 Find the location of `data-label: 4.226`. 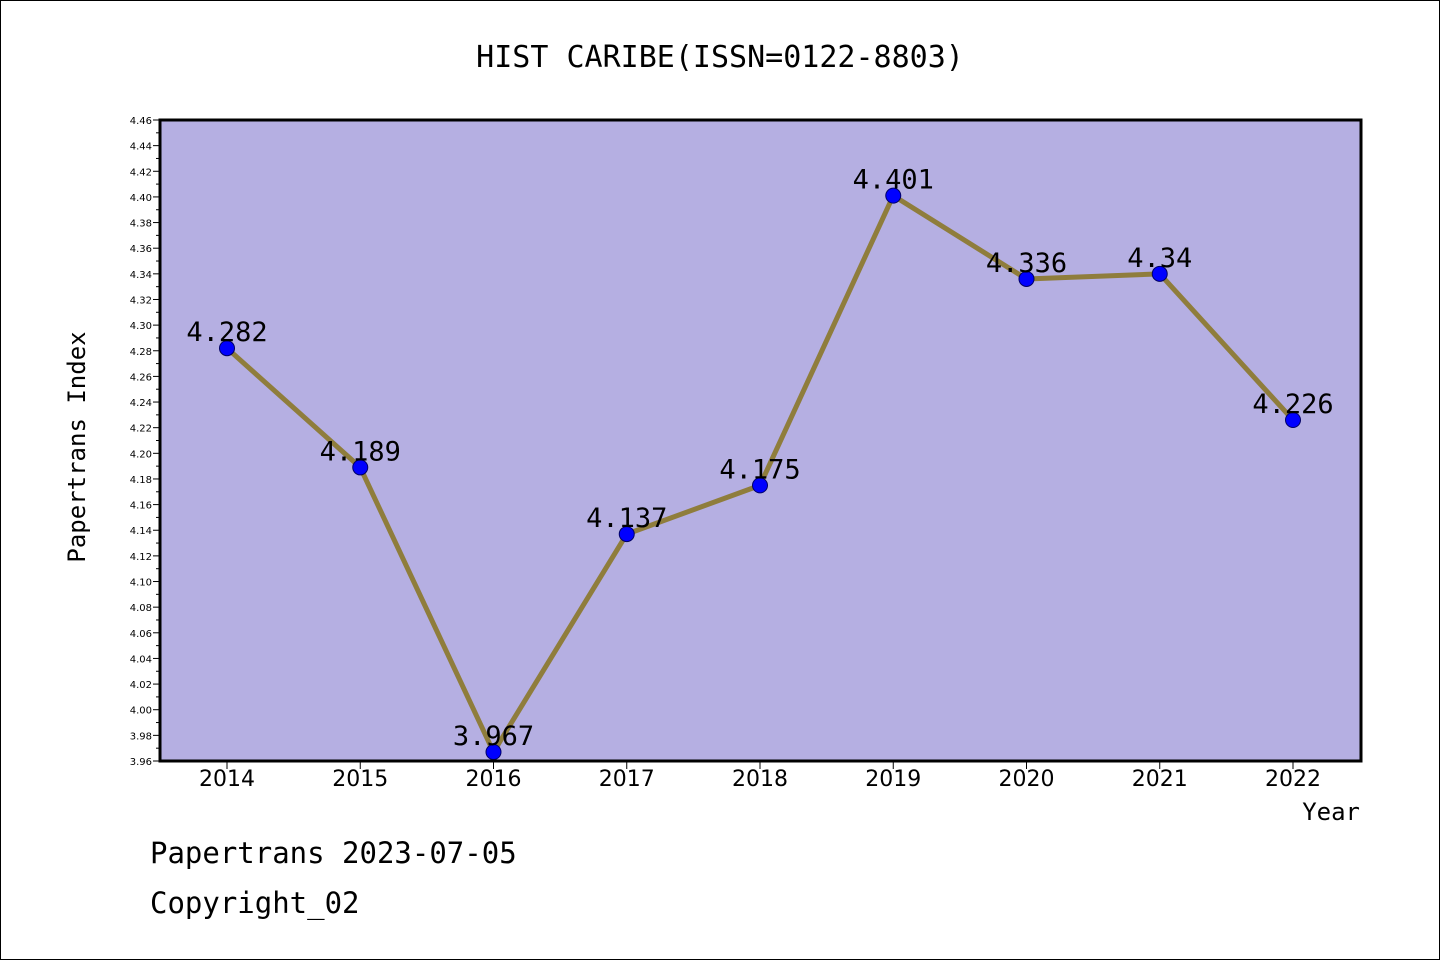

data-label: 4.226 is located at coordinates (1292, 404).